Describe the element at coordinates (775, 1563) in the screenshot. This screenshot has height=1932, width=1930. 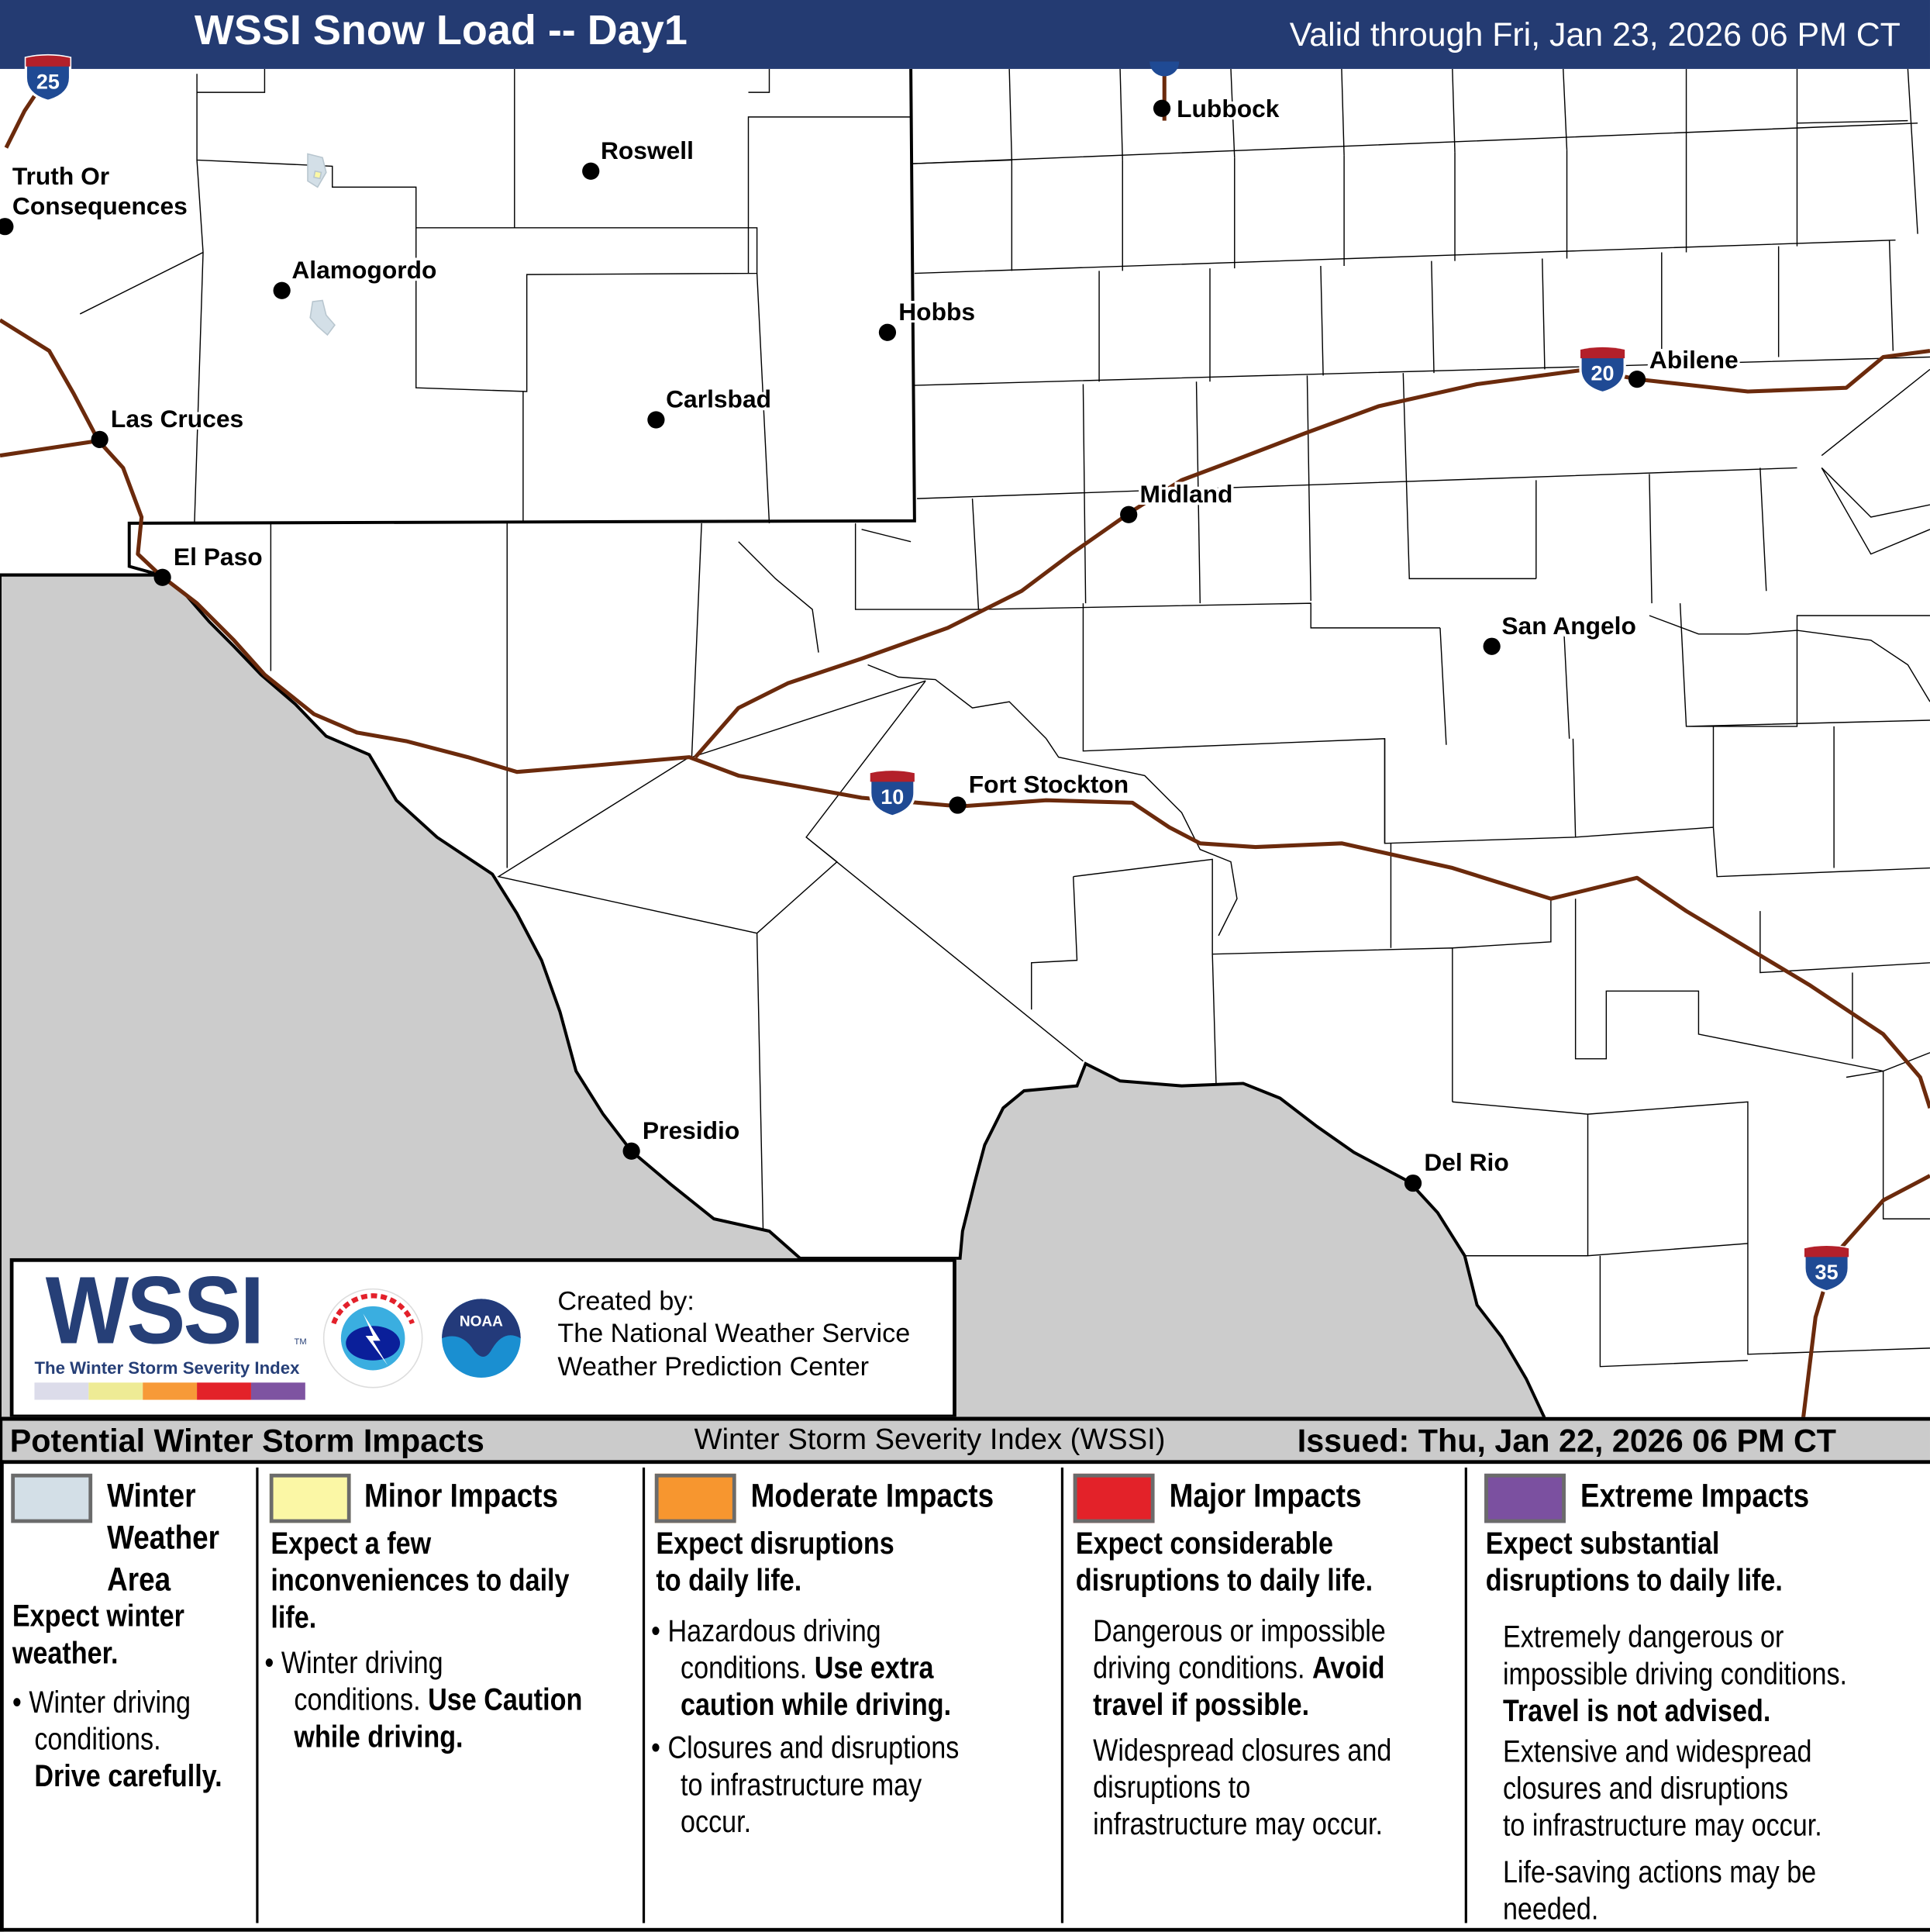
I see `summary-moderate: Expect disruptions to daily life.` at that location.